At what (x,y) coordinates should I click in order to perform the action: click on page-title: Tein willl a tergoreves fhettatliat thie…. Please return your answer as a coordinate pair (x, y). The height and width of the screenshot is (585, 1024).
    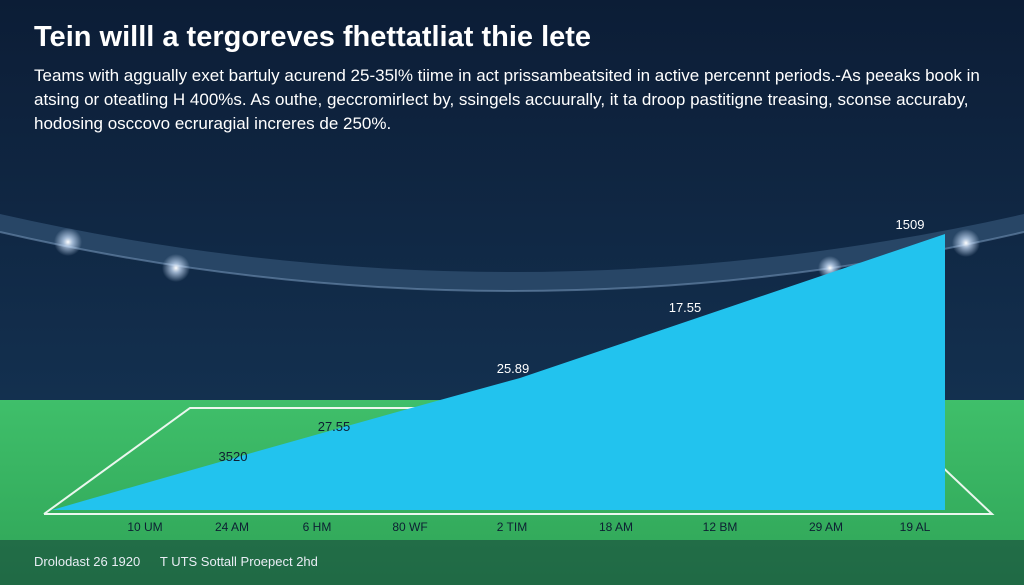
    Looking at the image, I should click on (313, 37).